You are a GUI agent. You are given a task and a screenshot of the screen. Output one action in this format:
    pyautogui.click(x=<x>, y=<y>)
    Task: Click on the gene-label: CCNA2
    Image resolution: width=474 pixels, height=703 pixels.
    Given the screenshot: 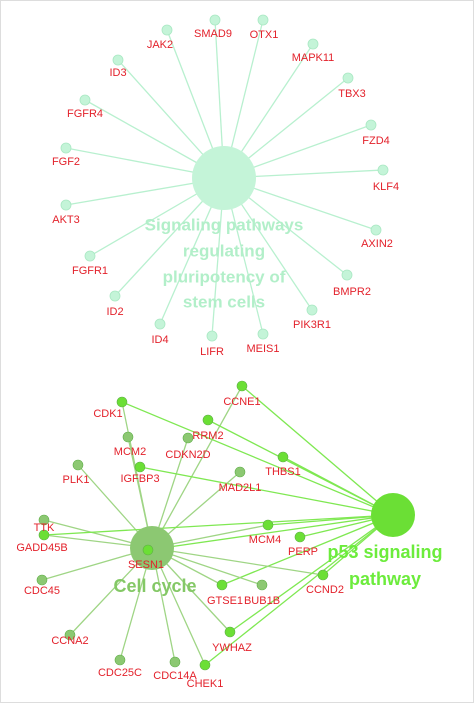 What is the action you would take?
    pyautogui.click(x=69, y=641)
    